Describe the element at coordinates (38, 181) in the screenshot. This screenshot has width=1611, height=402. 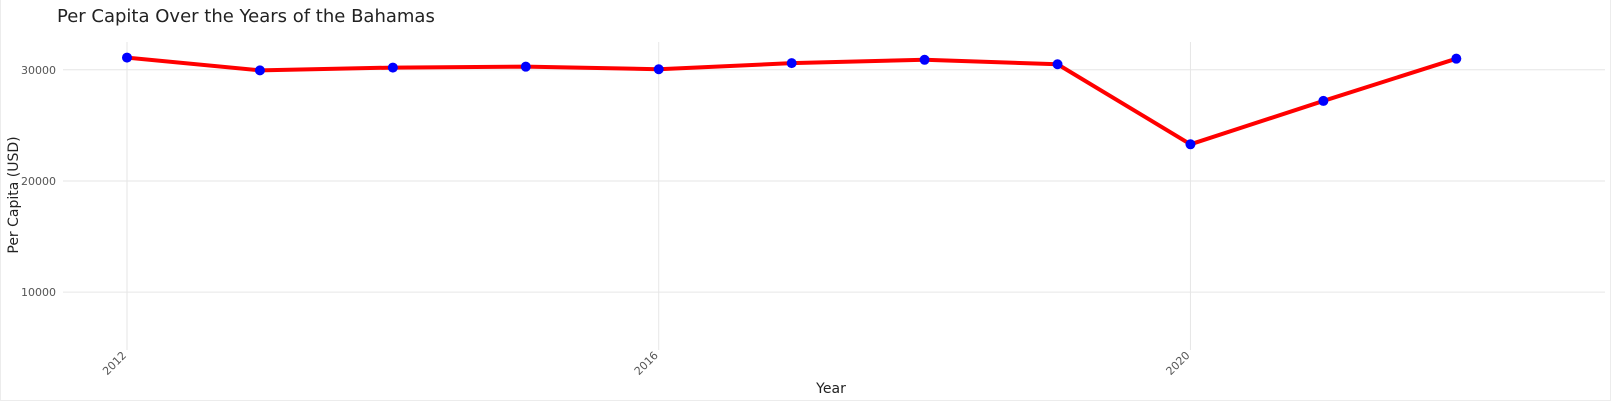
I see `y-tick-label: 20000` at that location.